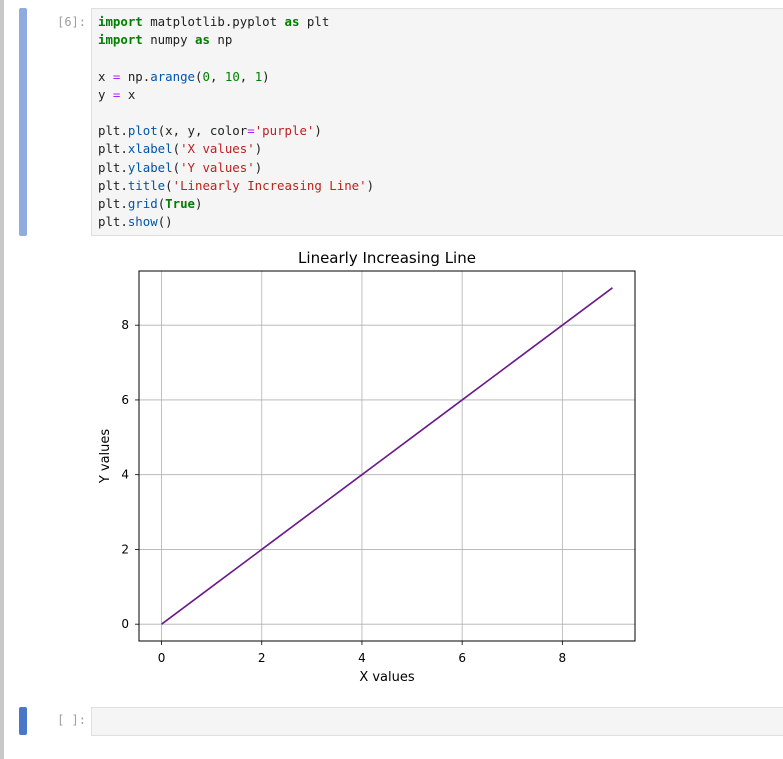 The image size is (783, 759). Describe the element at coordinates (314, 21) in the screenshot. I see `code-token: plt` at that location.